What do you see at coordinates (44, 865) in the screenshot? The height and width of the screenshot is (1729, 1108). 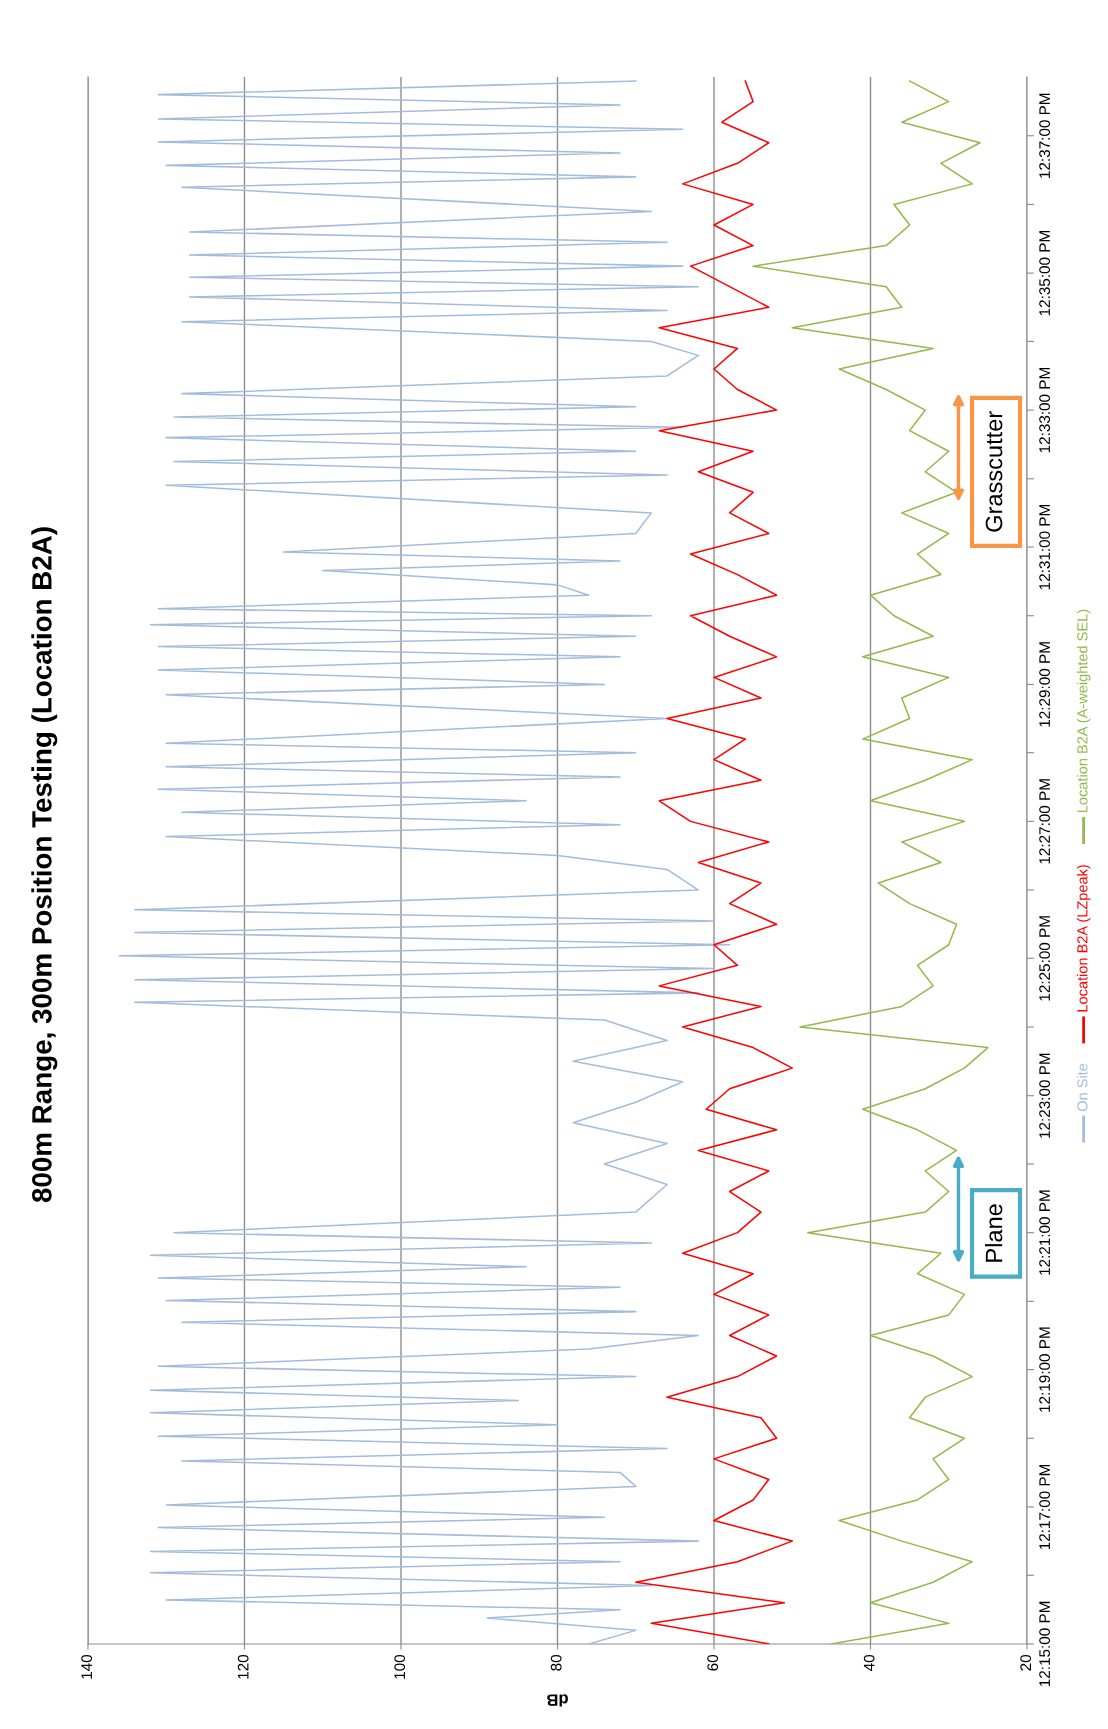 I see `text: 800m Range, 300m Position Testing (Location B2A)` at bounding box center [44, 865].